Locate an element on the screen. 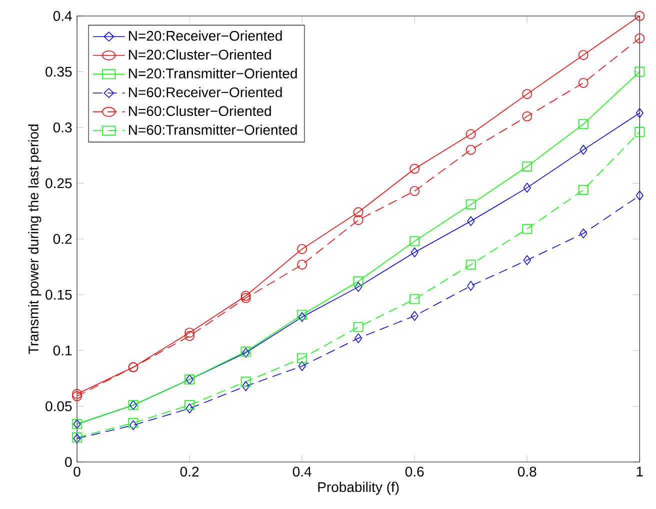 The image size is (656, 509). x-tick-label: 0.4 is located at coordinates (302, 471).